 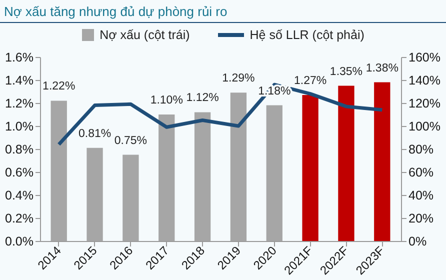 What do you see at coordinates (202, 98) in the screenshot?
I see `data-label: 1.12%` at bounding box center [202, 98].